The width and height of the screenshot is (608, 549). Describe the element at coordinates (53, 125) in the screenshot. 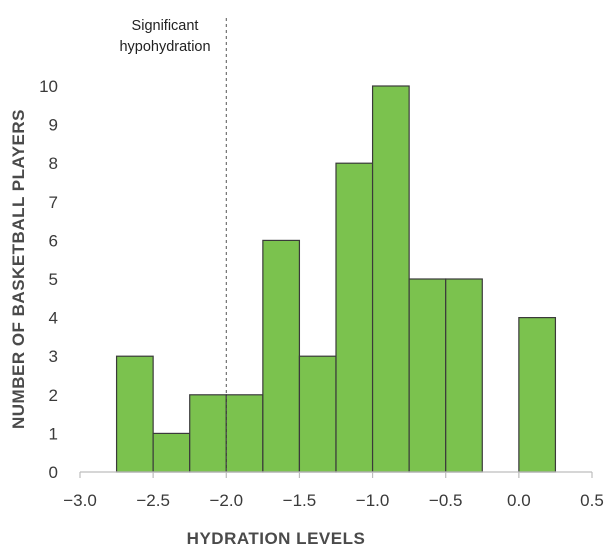

I see `y-tick-label: 9` at that location.